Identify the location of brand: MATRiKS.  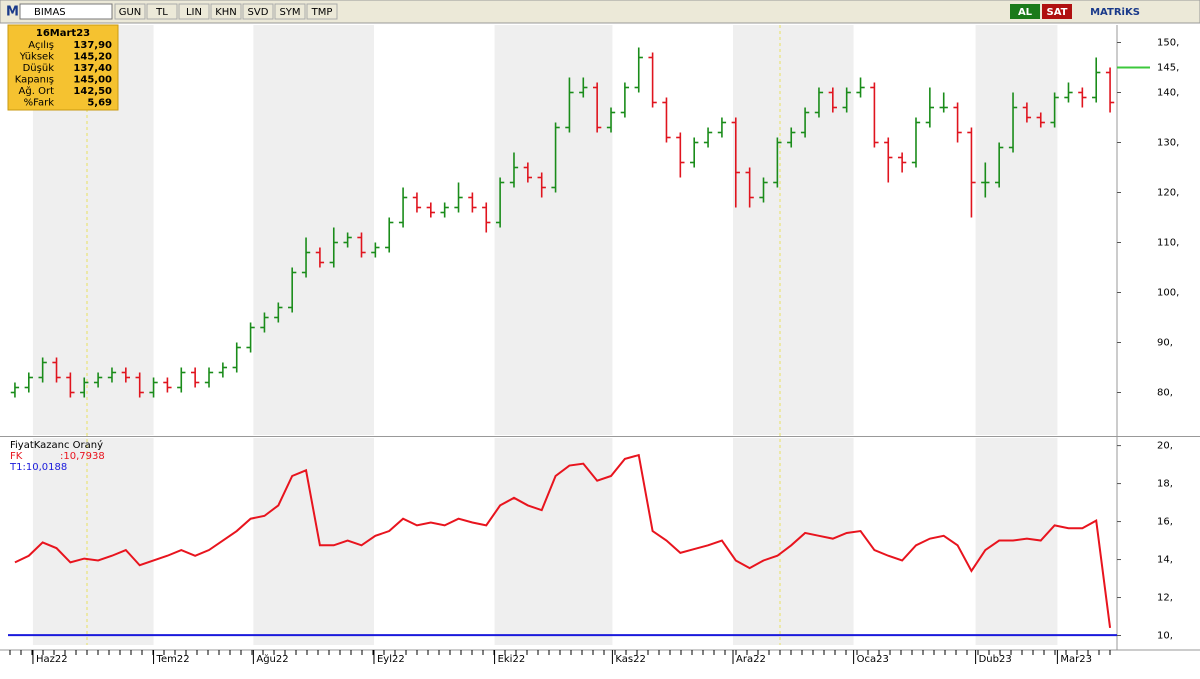
(1115, 12).